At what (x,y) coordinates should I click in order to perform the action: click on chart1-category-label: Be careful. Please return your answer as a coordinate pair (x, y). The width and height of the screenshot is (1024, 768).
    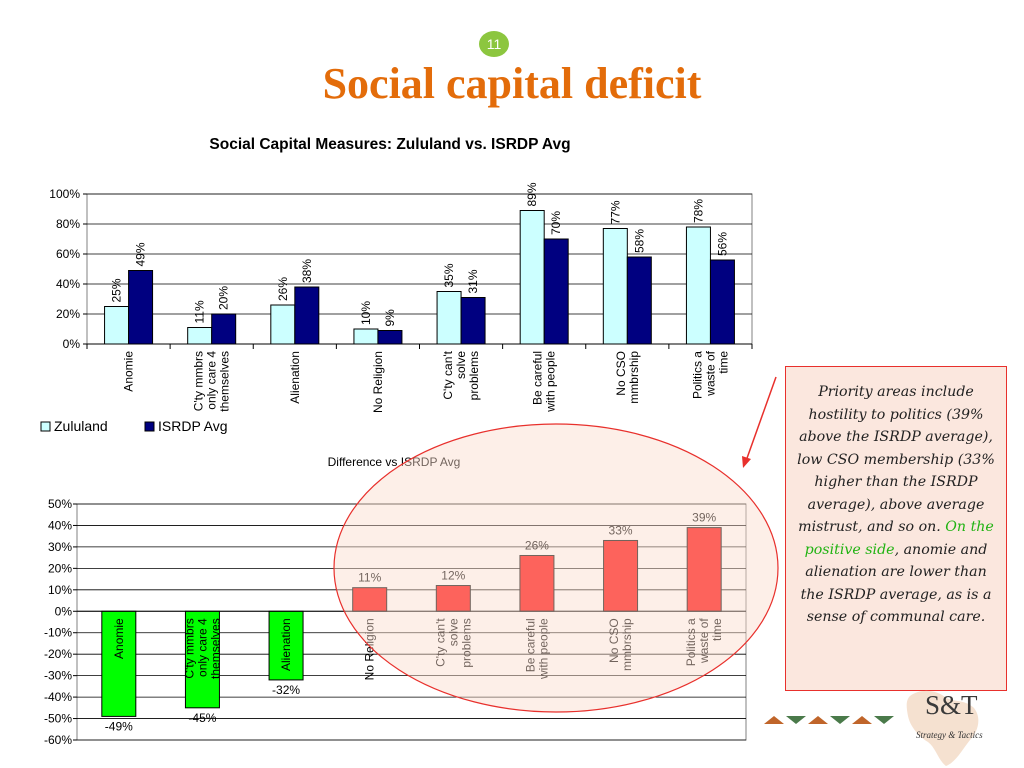
    Looking at the image, I should click on (538, 378).